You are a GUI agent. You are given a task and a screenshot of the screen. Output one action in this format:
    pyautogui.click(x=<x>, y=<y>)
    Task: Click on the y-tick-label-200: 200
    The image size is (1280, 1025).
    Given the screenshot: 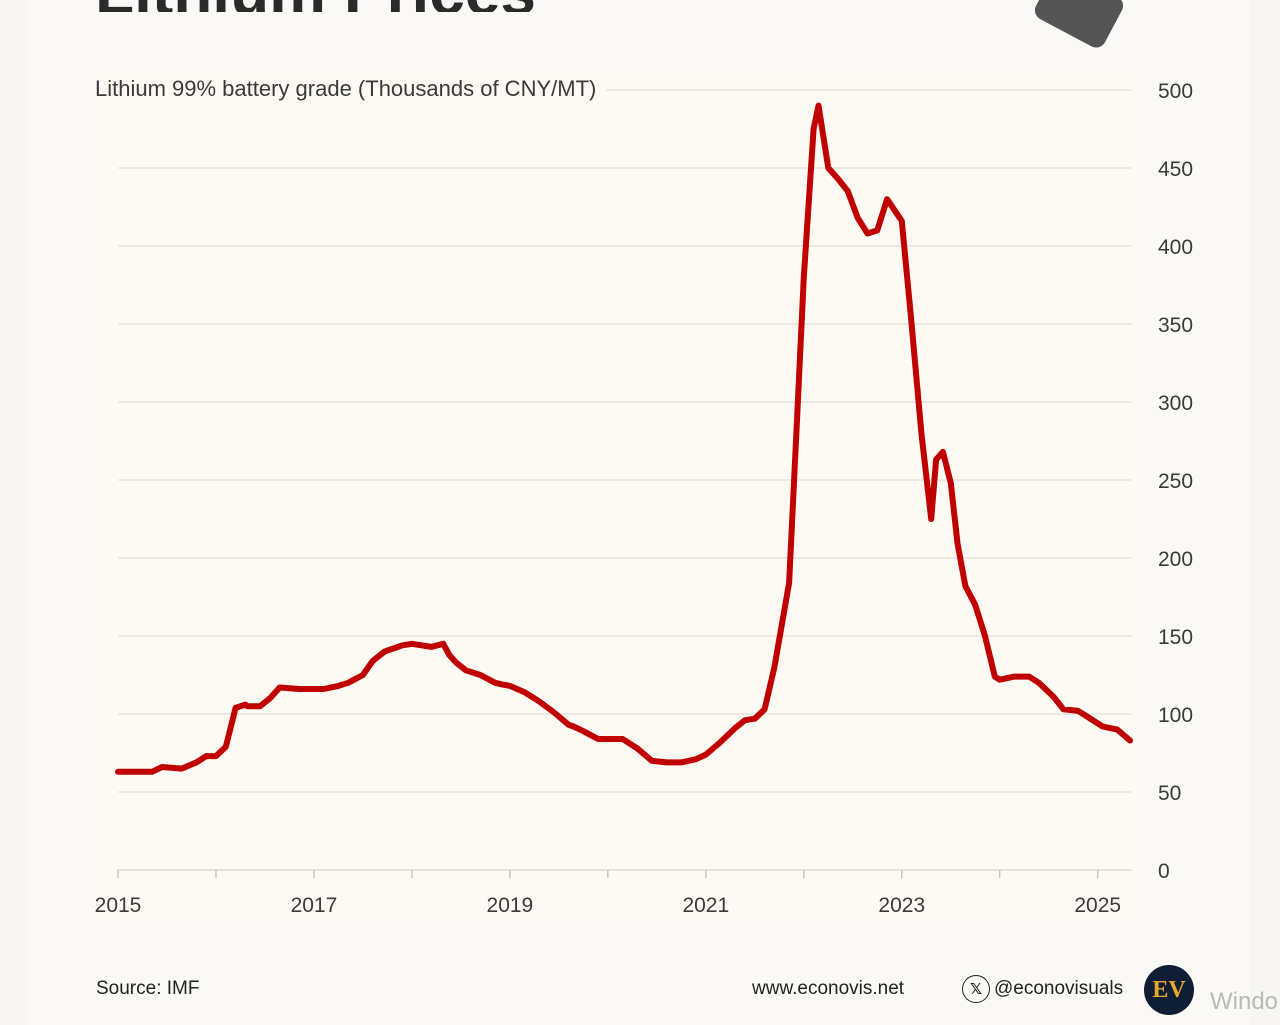 What is the action you would take?
    pyautogui.click(x=1175, y=559)
    